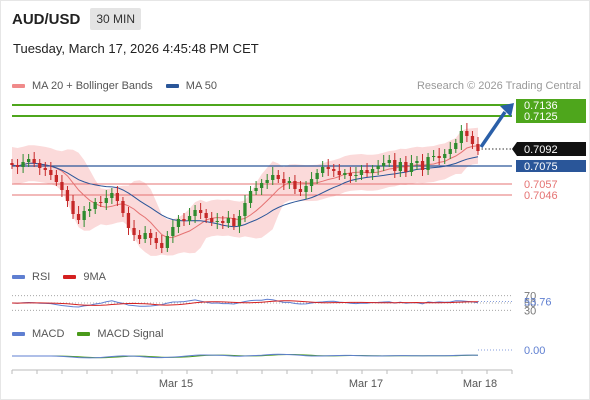 The width and height of the screenshot is (590, 400). Describe the element at coordinates (541, 167) in the screenshot. I see `price-level-label: 0.7075` at that location.